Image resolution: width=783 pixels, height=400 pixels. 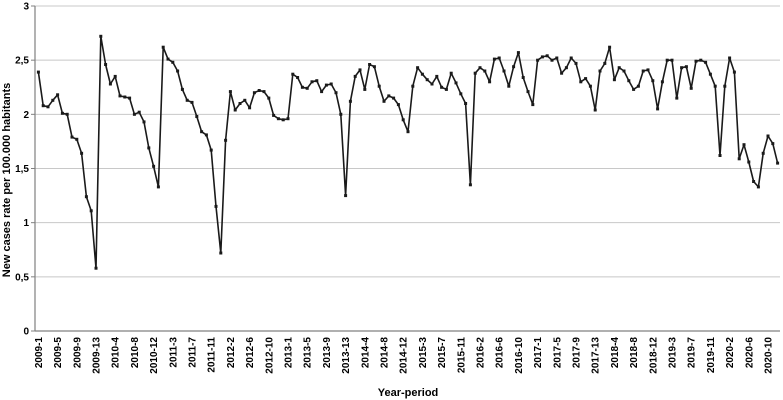 I want to click on x-tick-label: 2009-9, so click(x=77, y=353).